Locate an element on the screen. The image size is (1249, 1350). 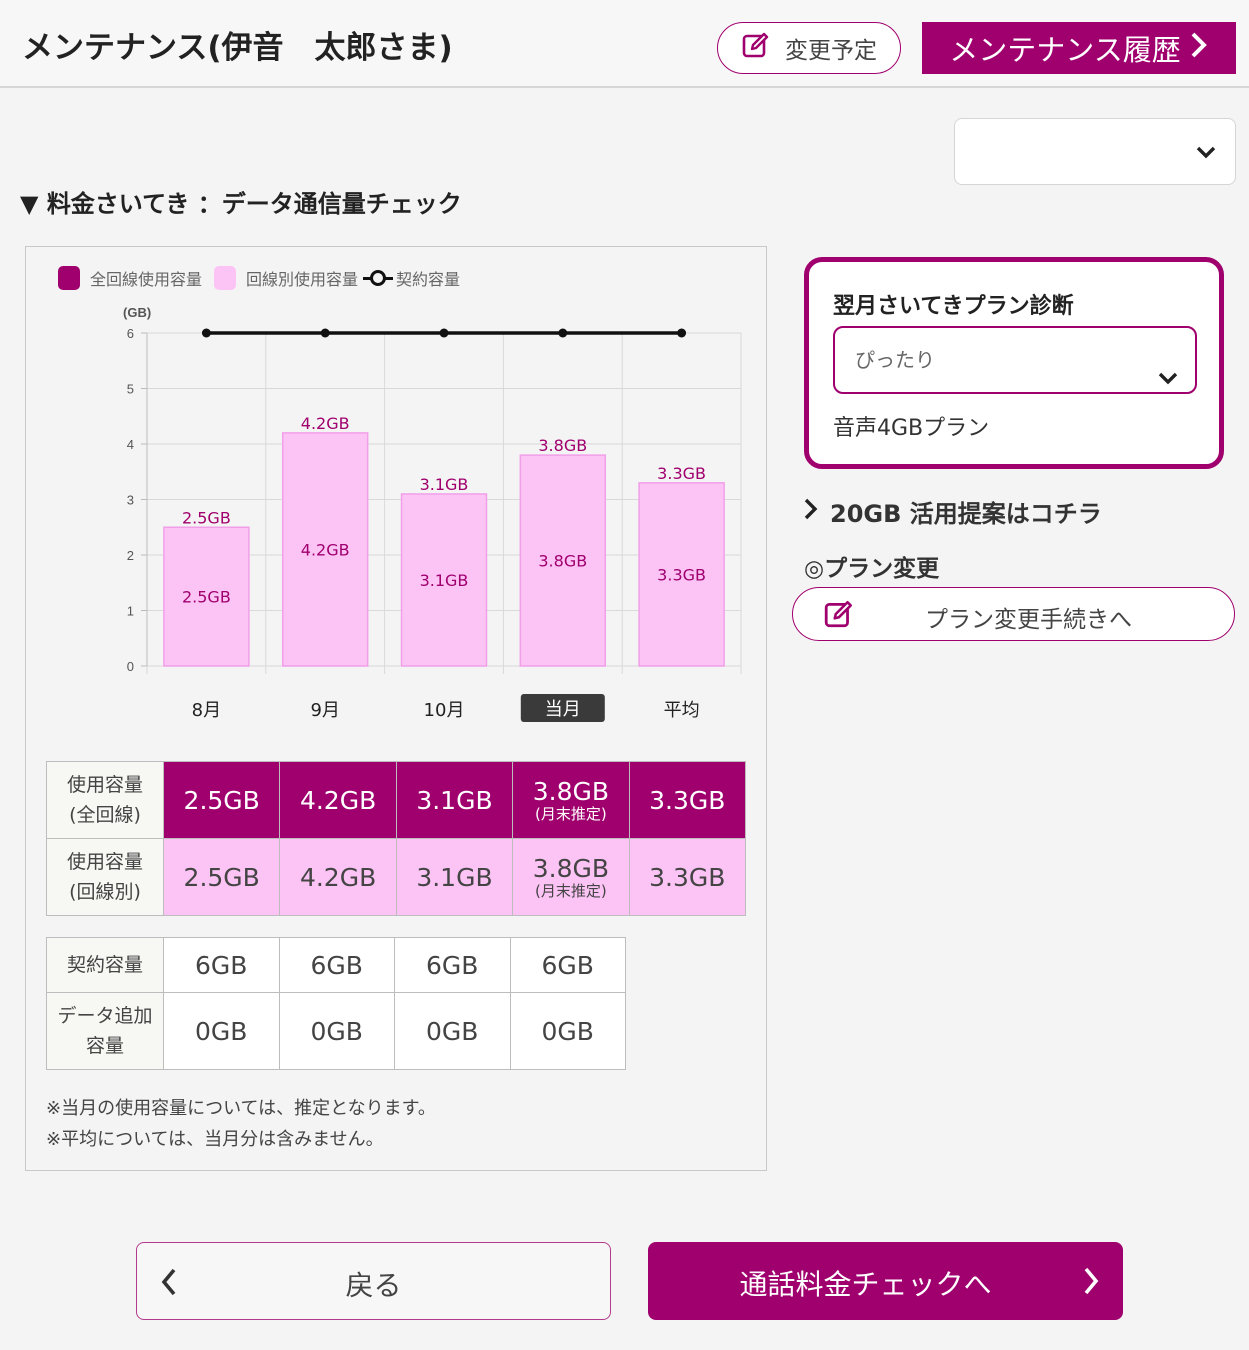
contract-aug: 6GB is located at coordinates (221, 965).